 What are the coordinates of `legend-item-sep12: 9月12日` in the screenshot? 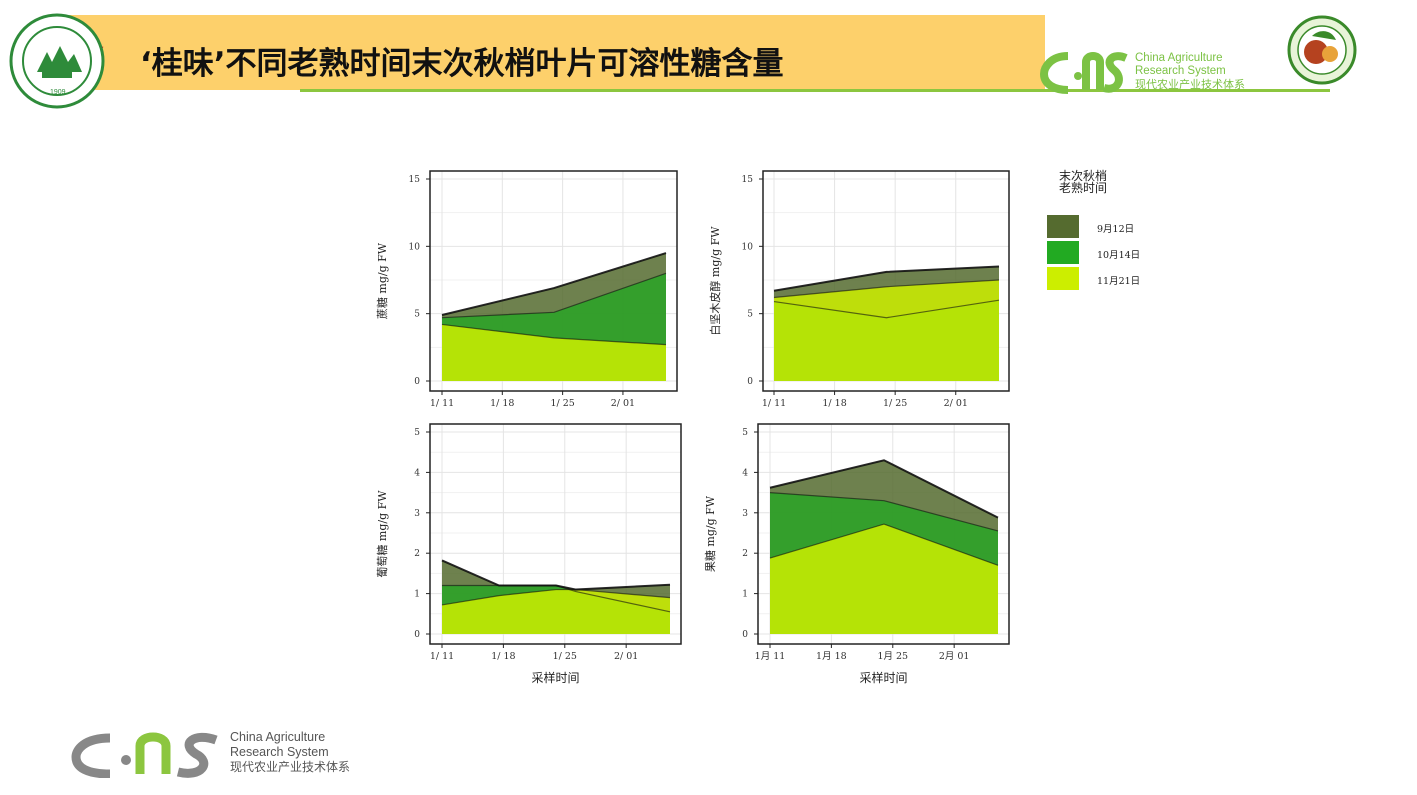 It's located at (1117, 227).